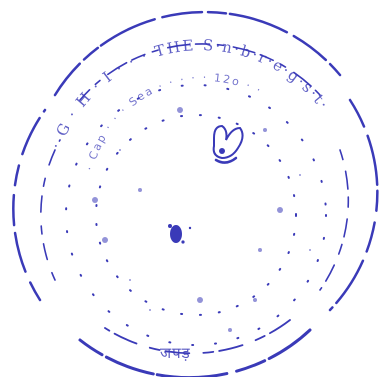  Describe the element at coordinates (50, 210) in the screenshot. I see `second-ring-arc-left` at that location.